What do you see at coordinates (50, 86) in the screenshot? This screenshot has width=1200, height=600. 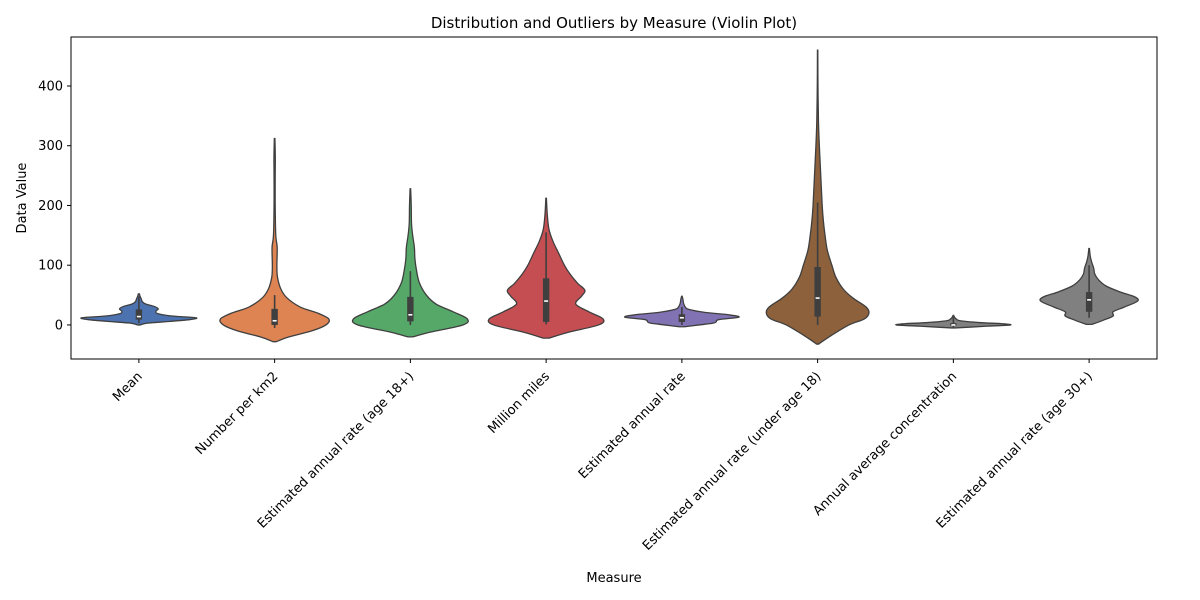 I see `y-tick-label: 400` at bounding box center [50, 86].